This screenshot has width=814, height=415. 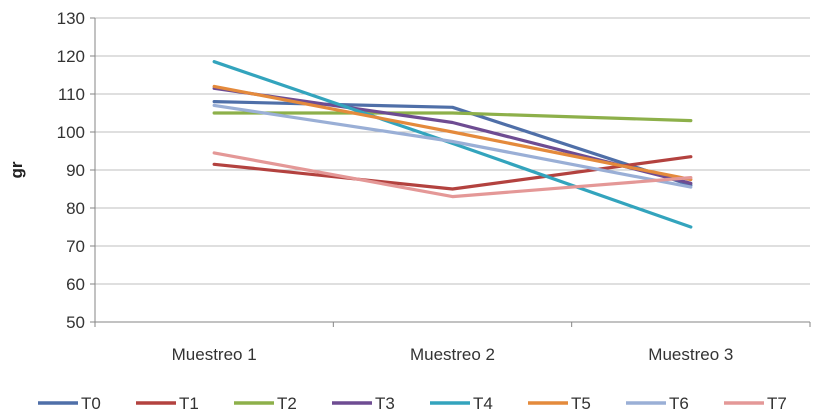 I want to click on y-tick-label: 110, so click(x=71, y=94).